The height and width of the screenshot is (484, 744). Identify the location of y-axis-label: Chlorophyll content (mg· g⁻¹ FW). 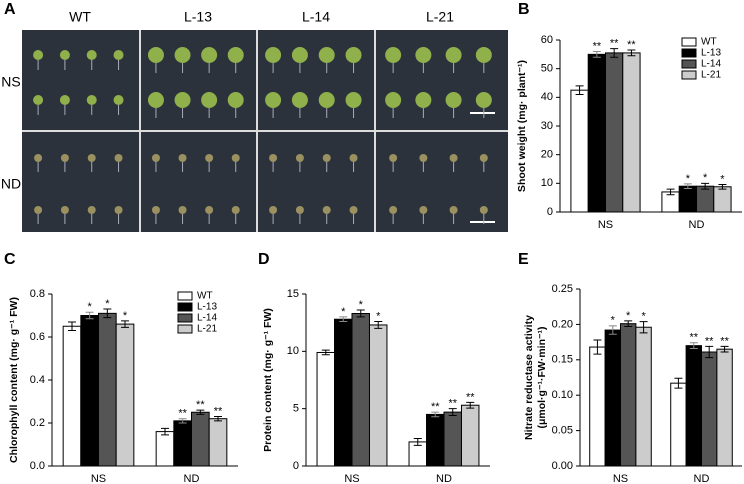
(14, 380).